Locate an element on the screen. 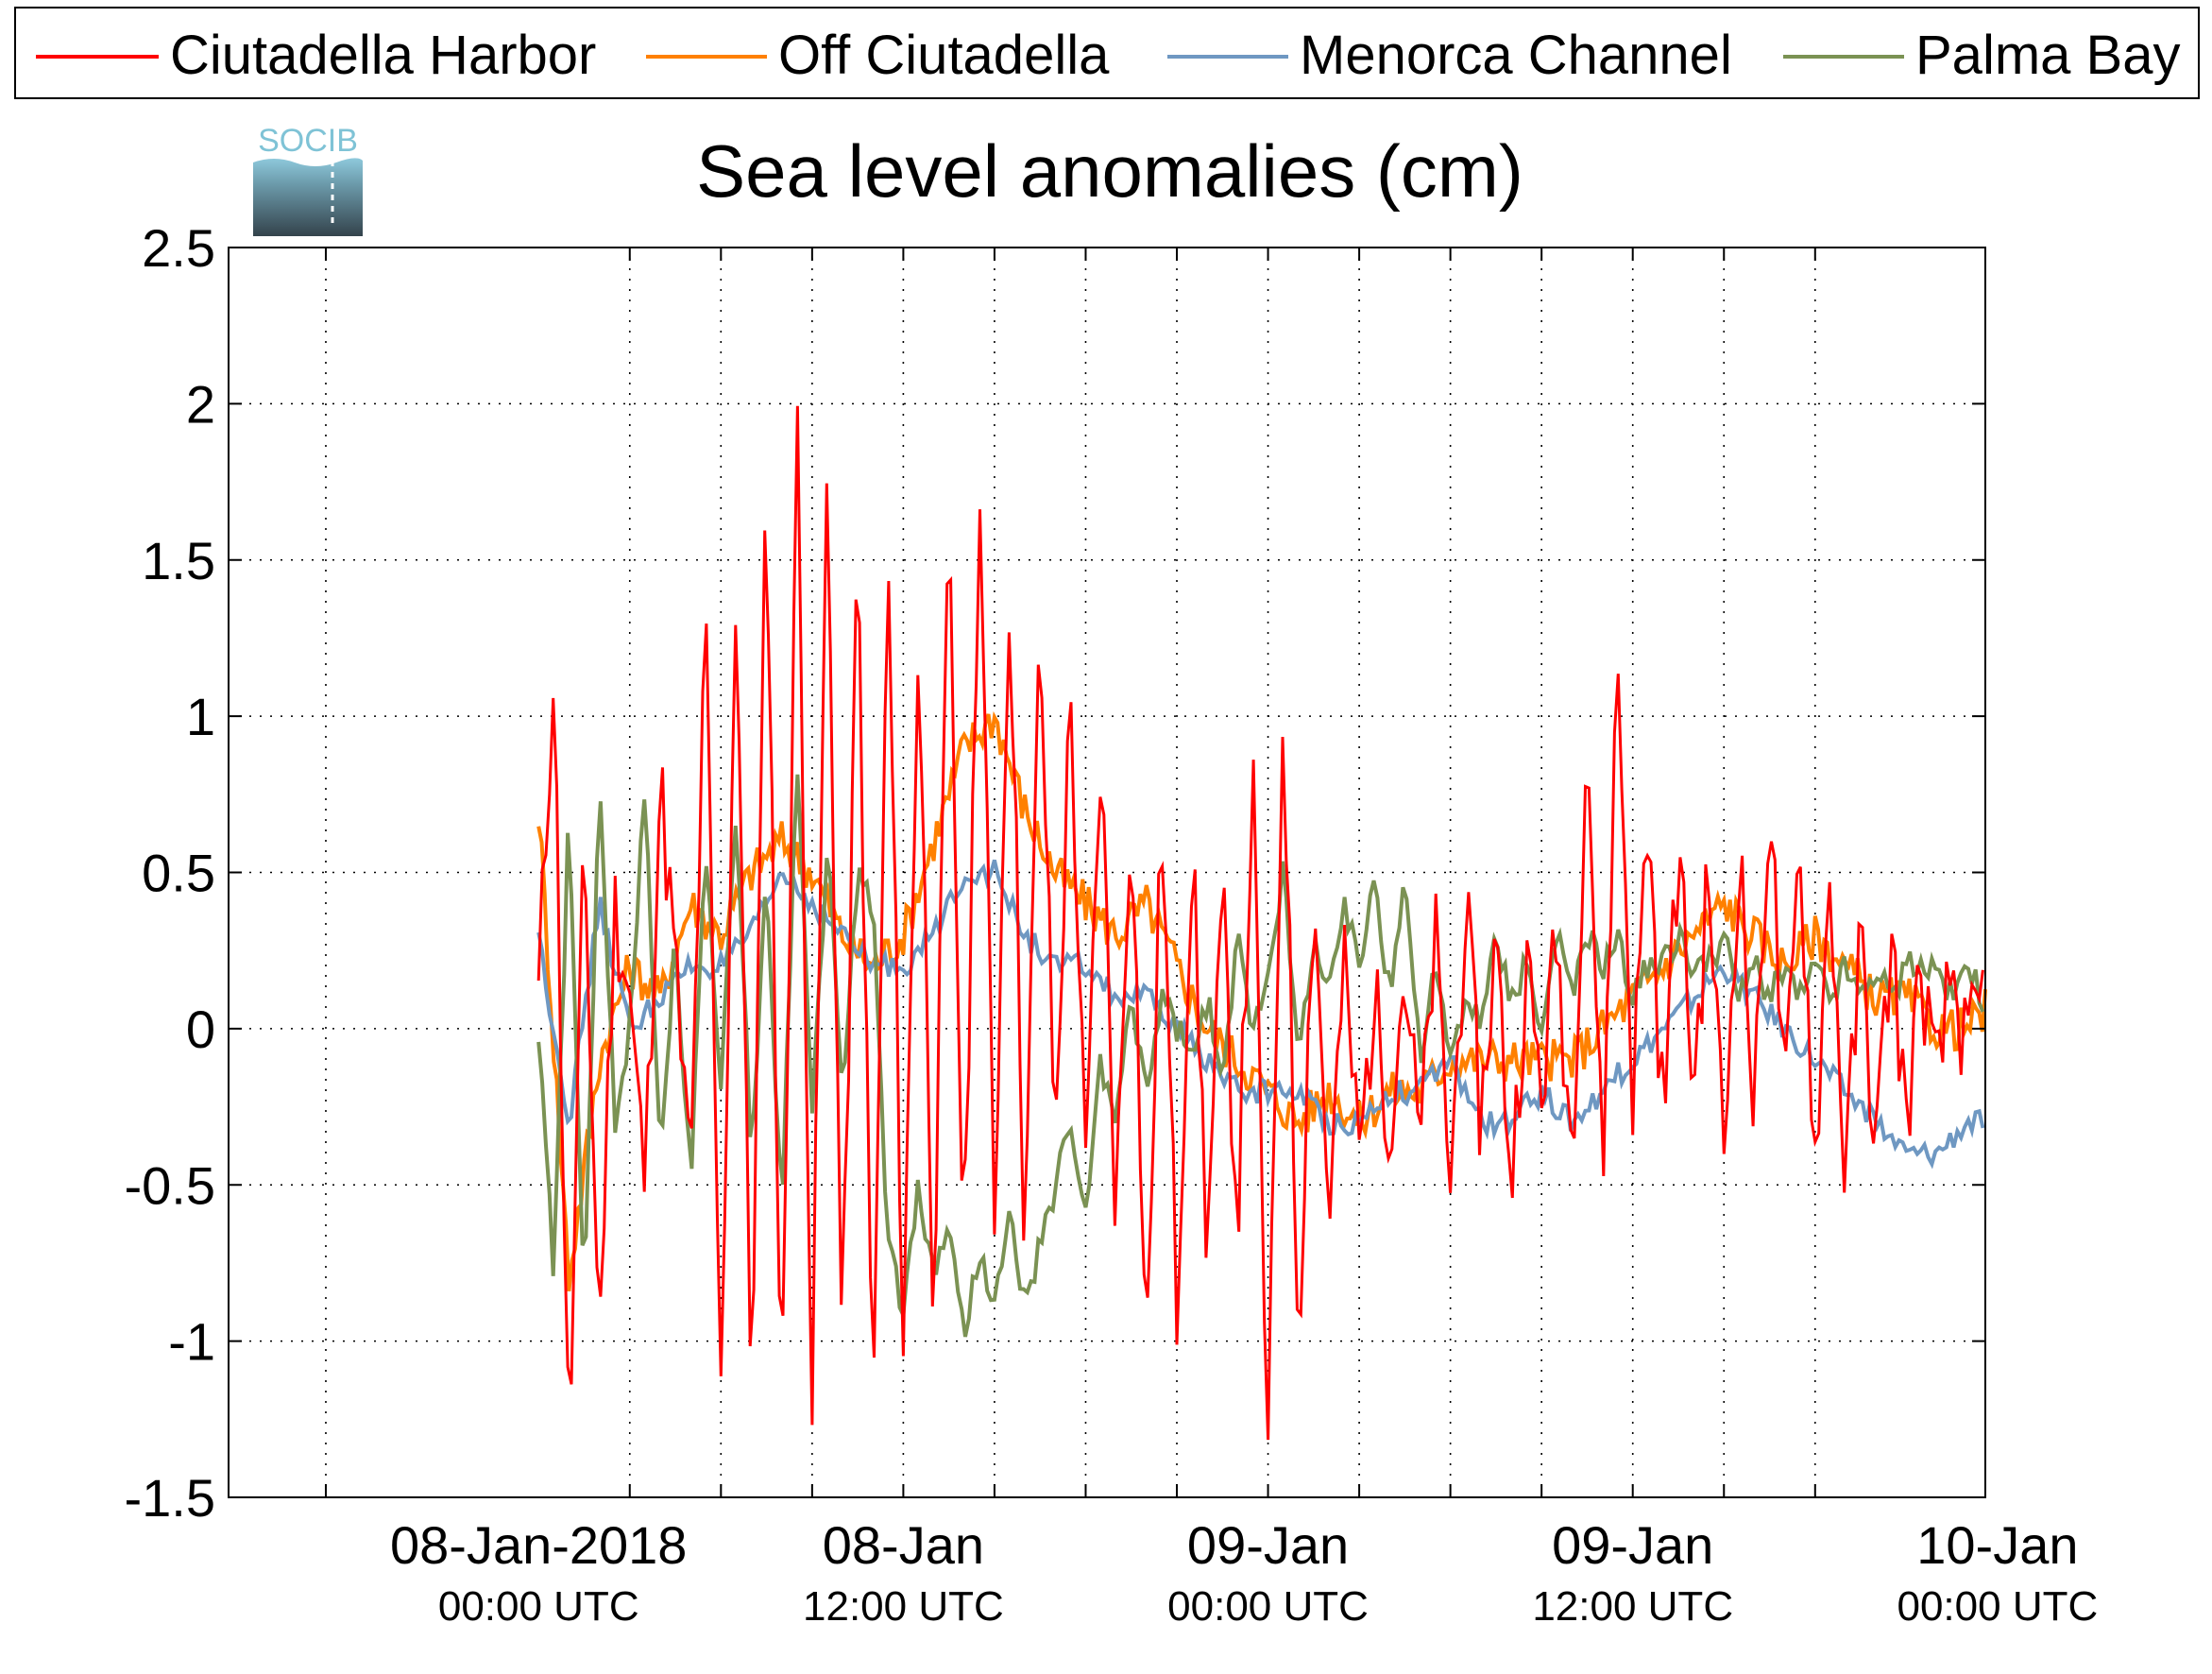 The width and height of the screenshot is (2212, 1674). y-tick-label: 2 is located at coordinates (200, 404).